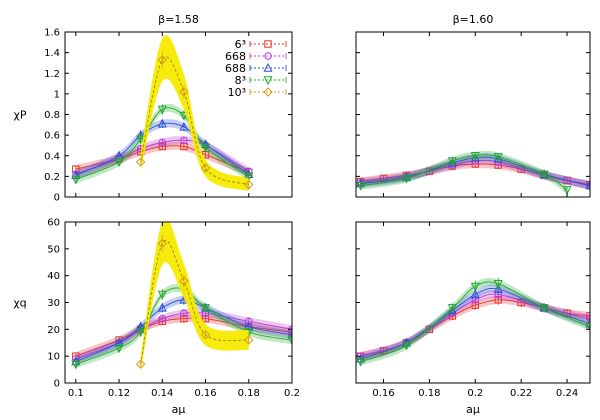 Image resolution: width=600 pixels, height=420 pixels. I want to click on y-tick-label: 0.8, so click(52, 115).